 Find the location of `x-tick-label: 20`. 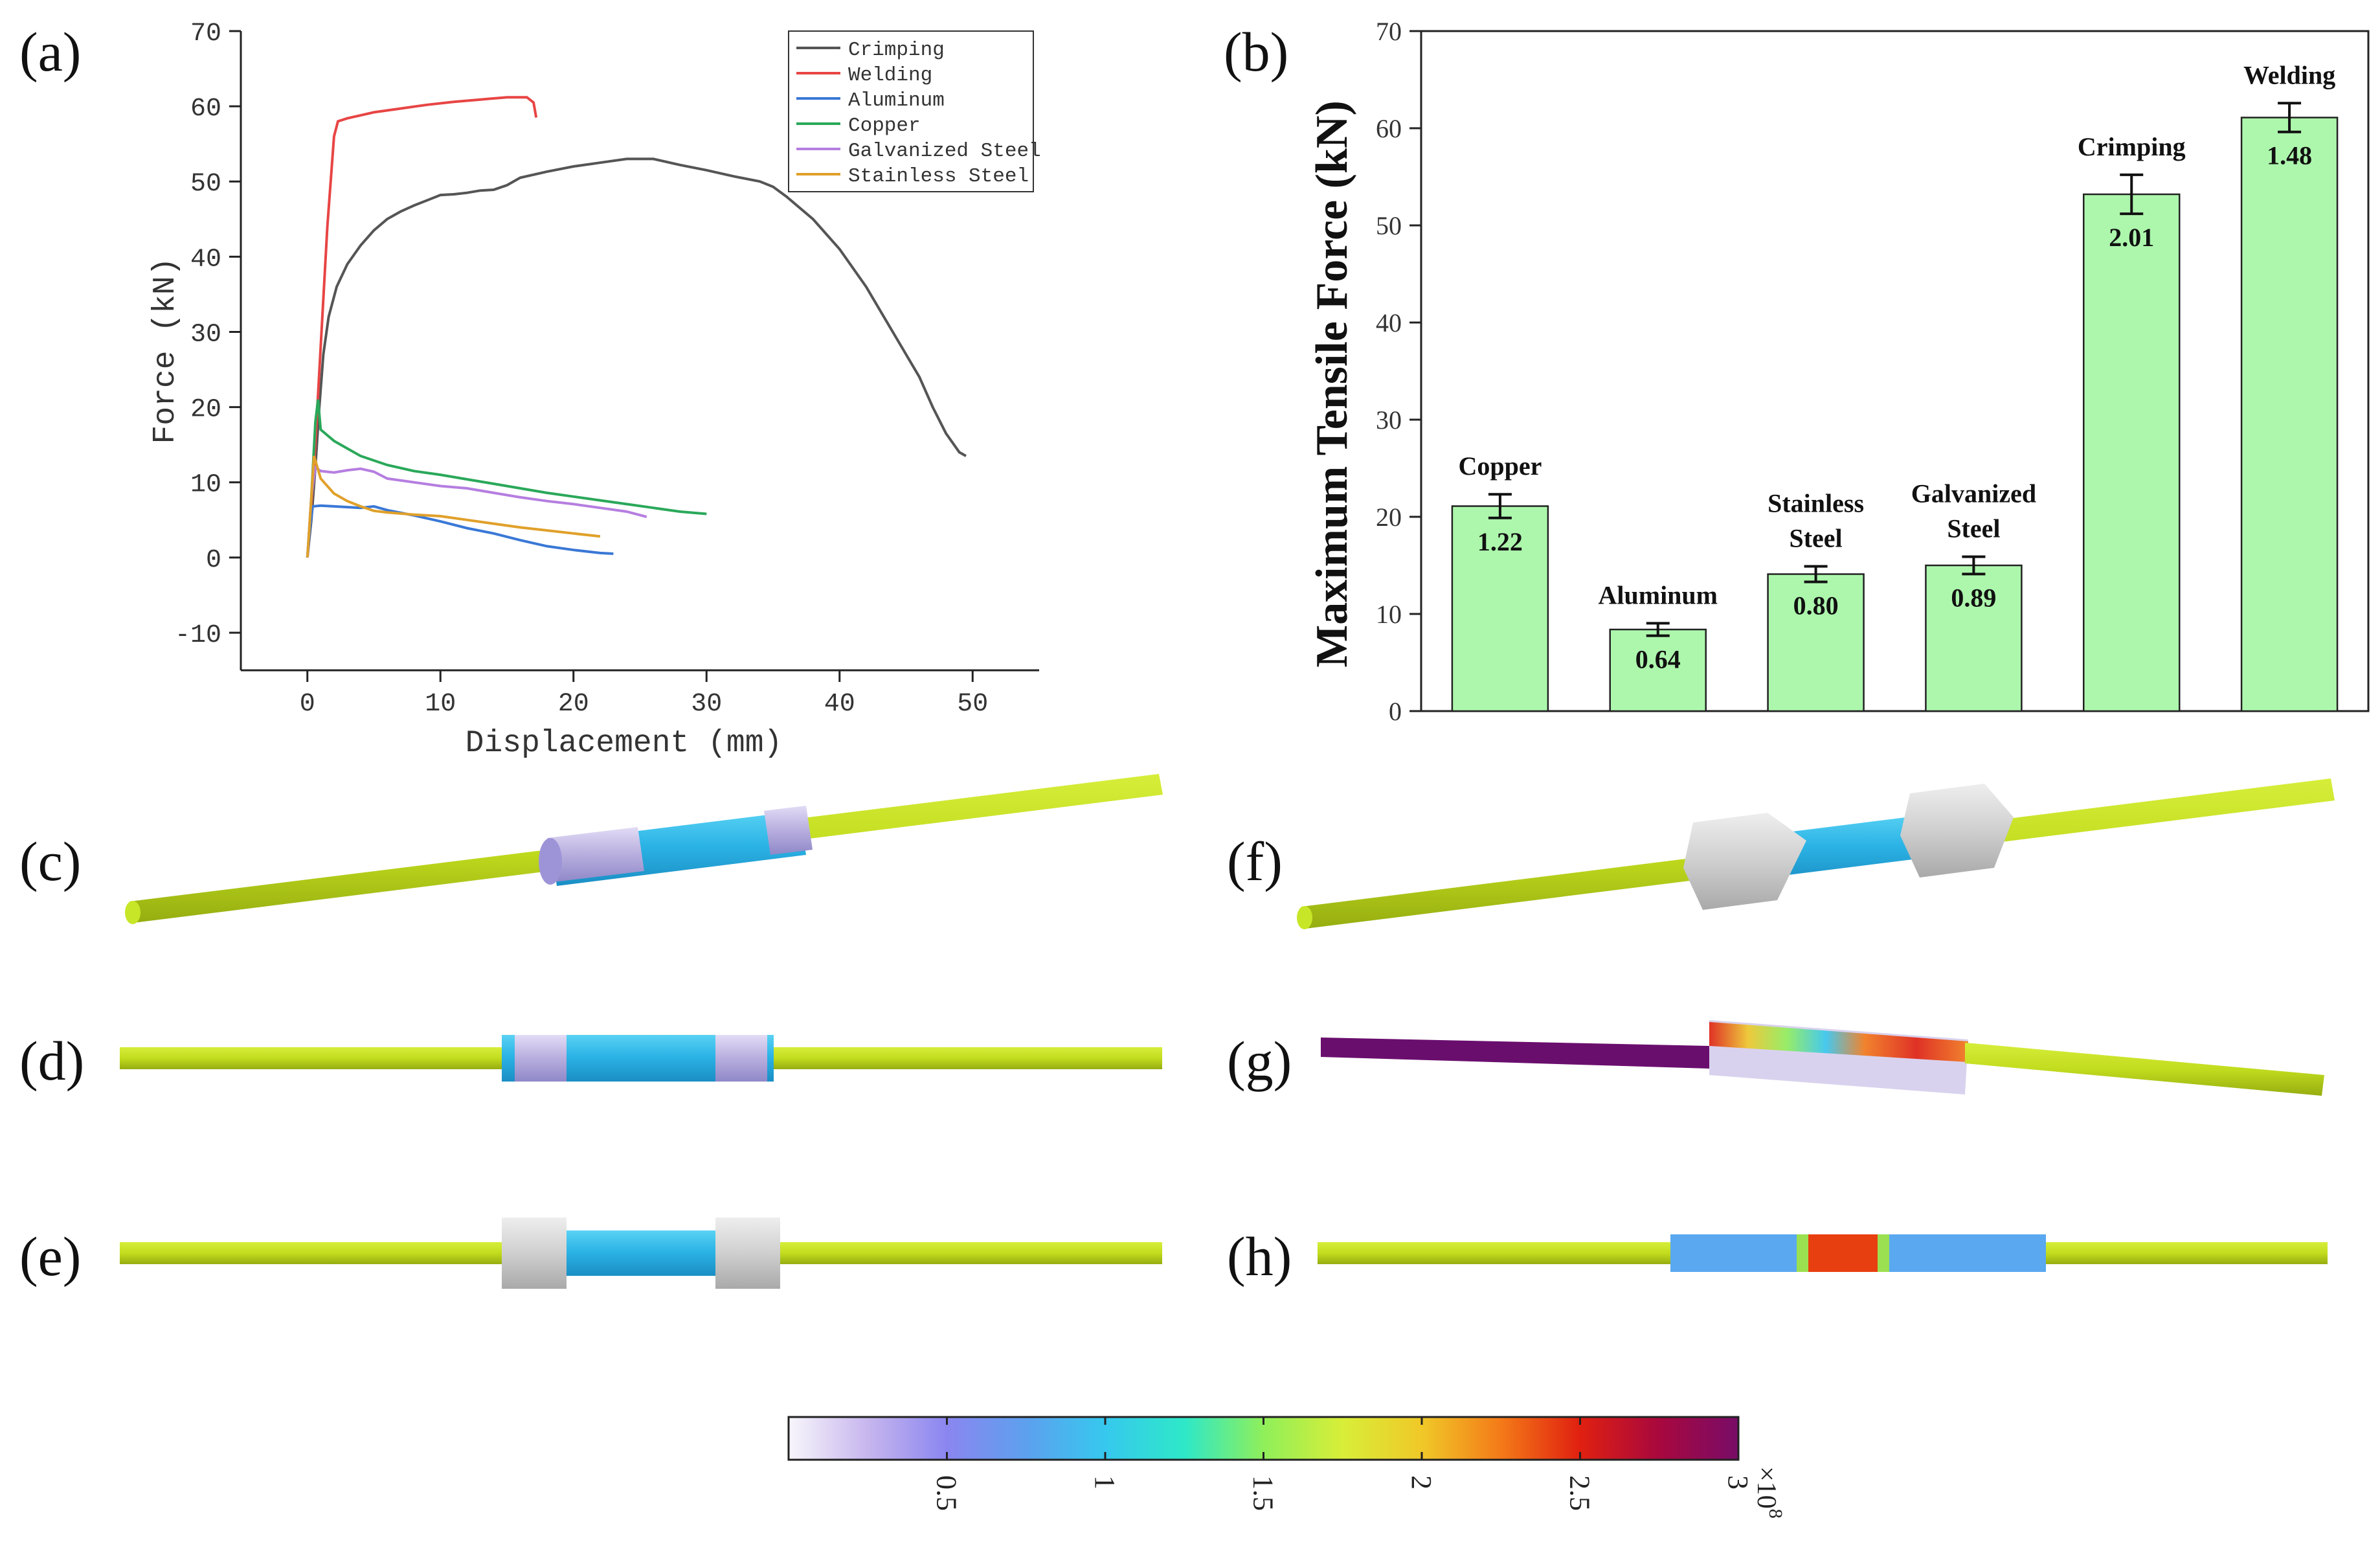

x-tick-label: 20 is located at coordinates (574, 705).